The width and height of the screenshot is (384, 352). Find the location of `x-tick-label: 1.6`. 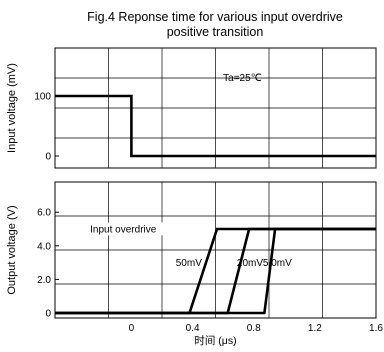

x-tick-label: 1.6 is located at coordinates (376, 328).